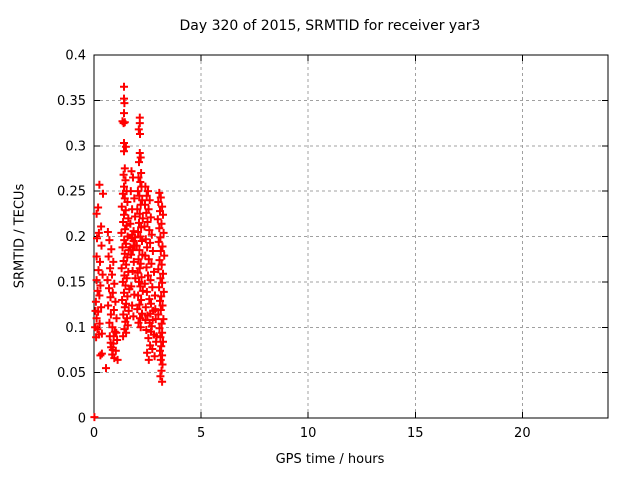 The image size is (640, 480). I want to click on svg-text: 0.1, so click(75, 328).